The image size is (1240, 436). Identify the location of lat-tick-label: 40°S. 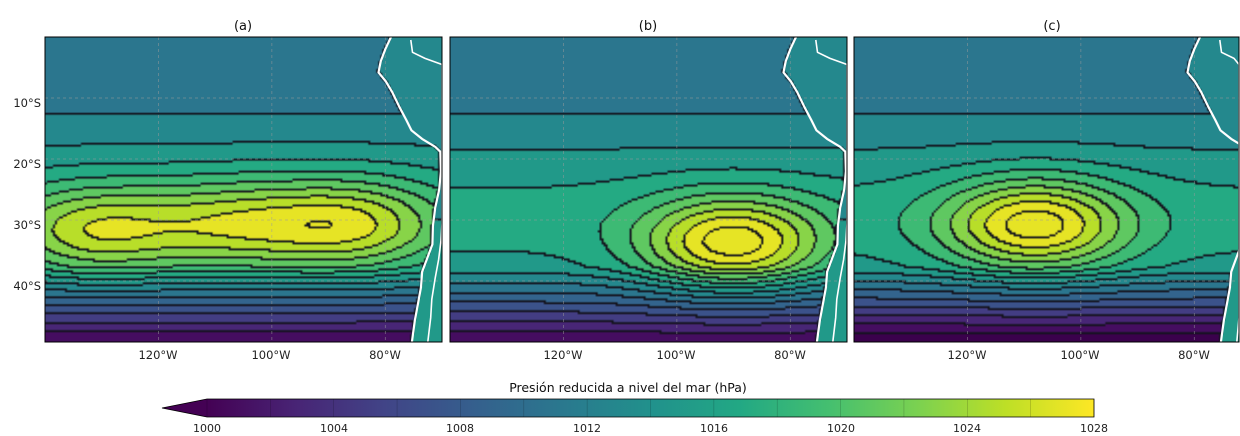
(27, 286).